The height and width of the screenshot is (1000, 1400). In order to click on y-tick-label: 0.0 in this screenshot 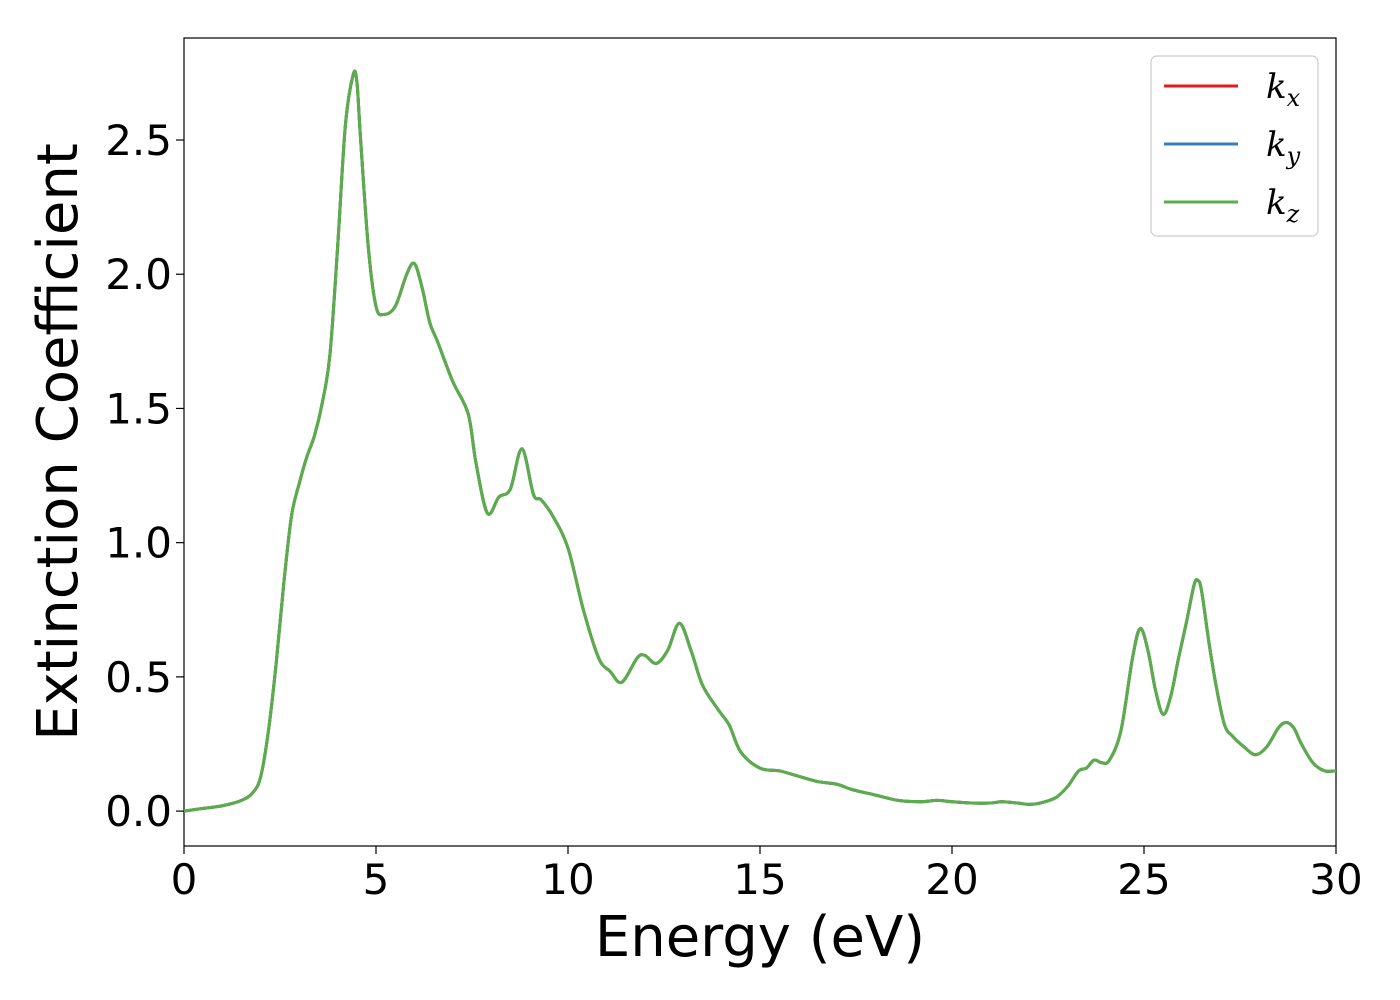, I will do `click(138, 811)`.